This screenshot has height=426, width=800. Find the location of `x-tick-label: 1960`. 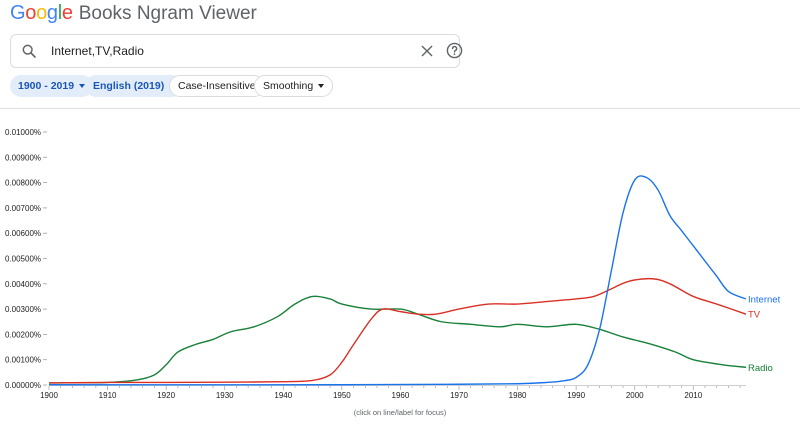

x-tick-label: 1960 is located at coordinates (401, 395).